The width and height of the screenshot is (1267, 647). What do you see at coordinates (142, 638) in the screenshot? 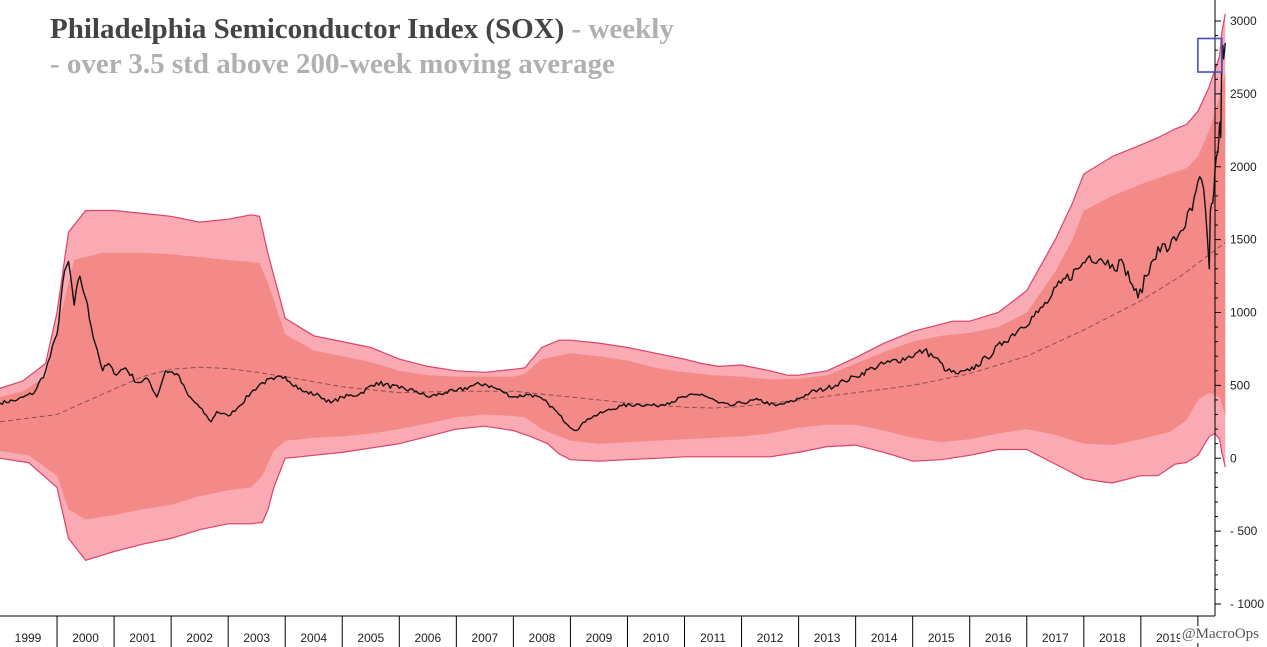
I see `x-tick-label: 2001` at bounding box center [142, 638].